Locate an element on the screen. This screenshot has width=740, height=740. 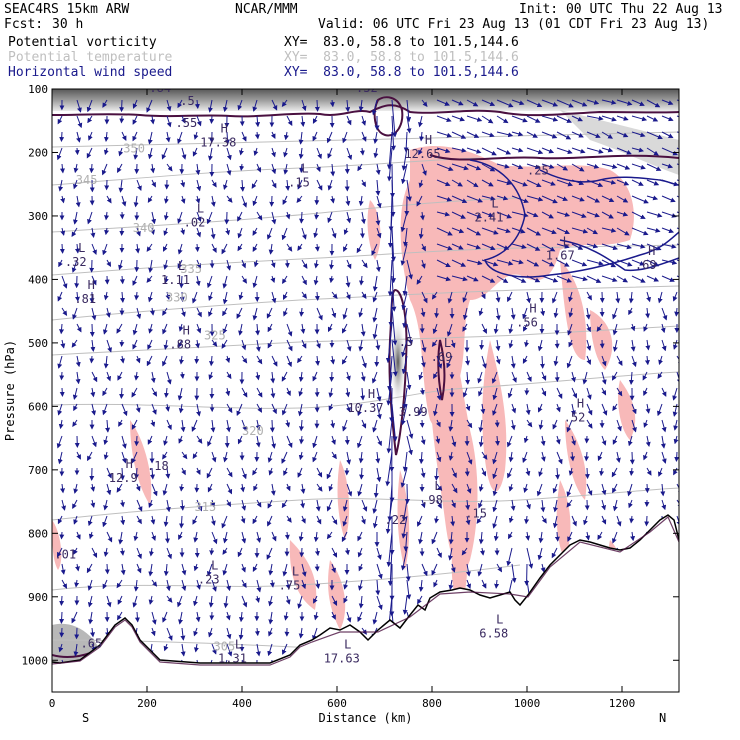
extremum-value: .15 is located at coordinates (299, 183).